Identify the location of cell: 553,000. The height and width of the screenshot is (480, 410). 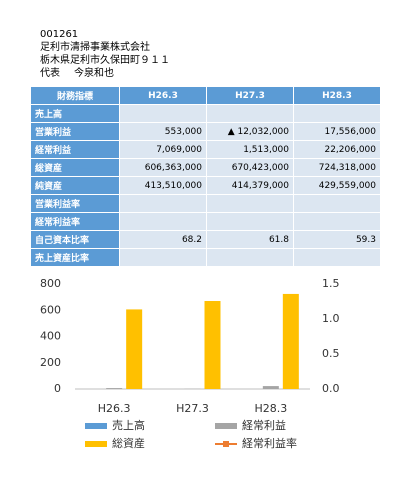
(163, 131).